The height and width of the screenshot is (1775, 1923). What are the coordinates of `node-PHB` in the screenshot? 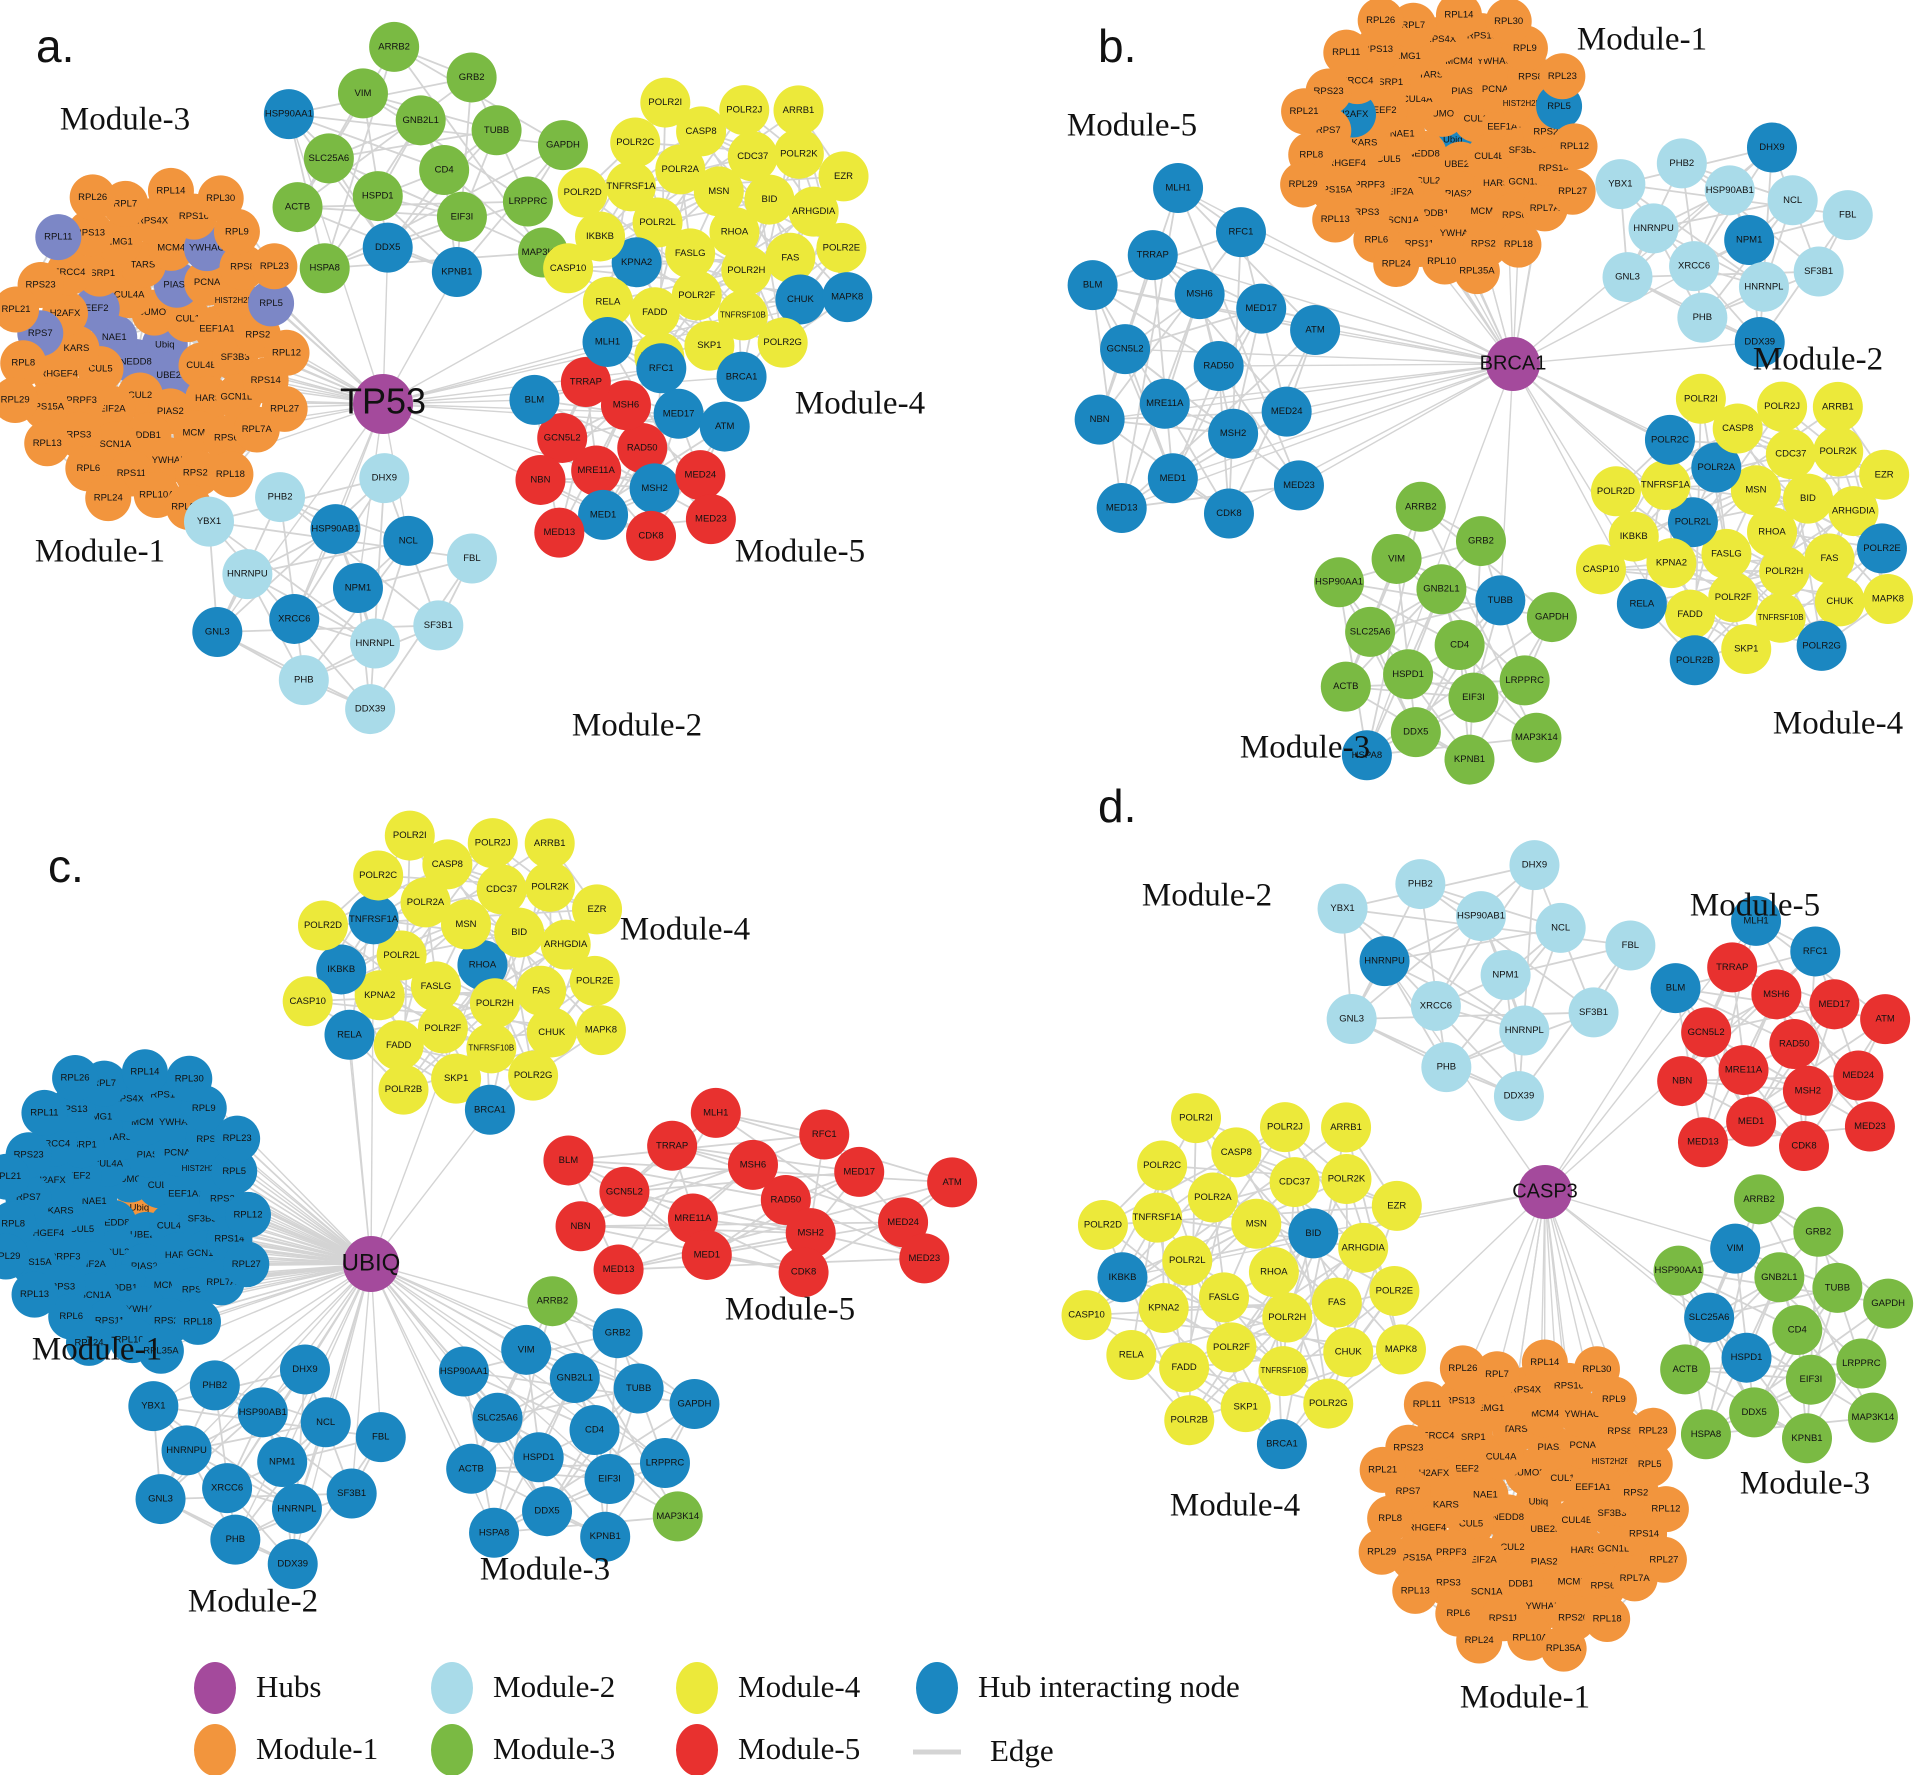 It's located at (1702, 317).